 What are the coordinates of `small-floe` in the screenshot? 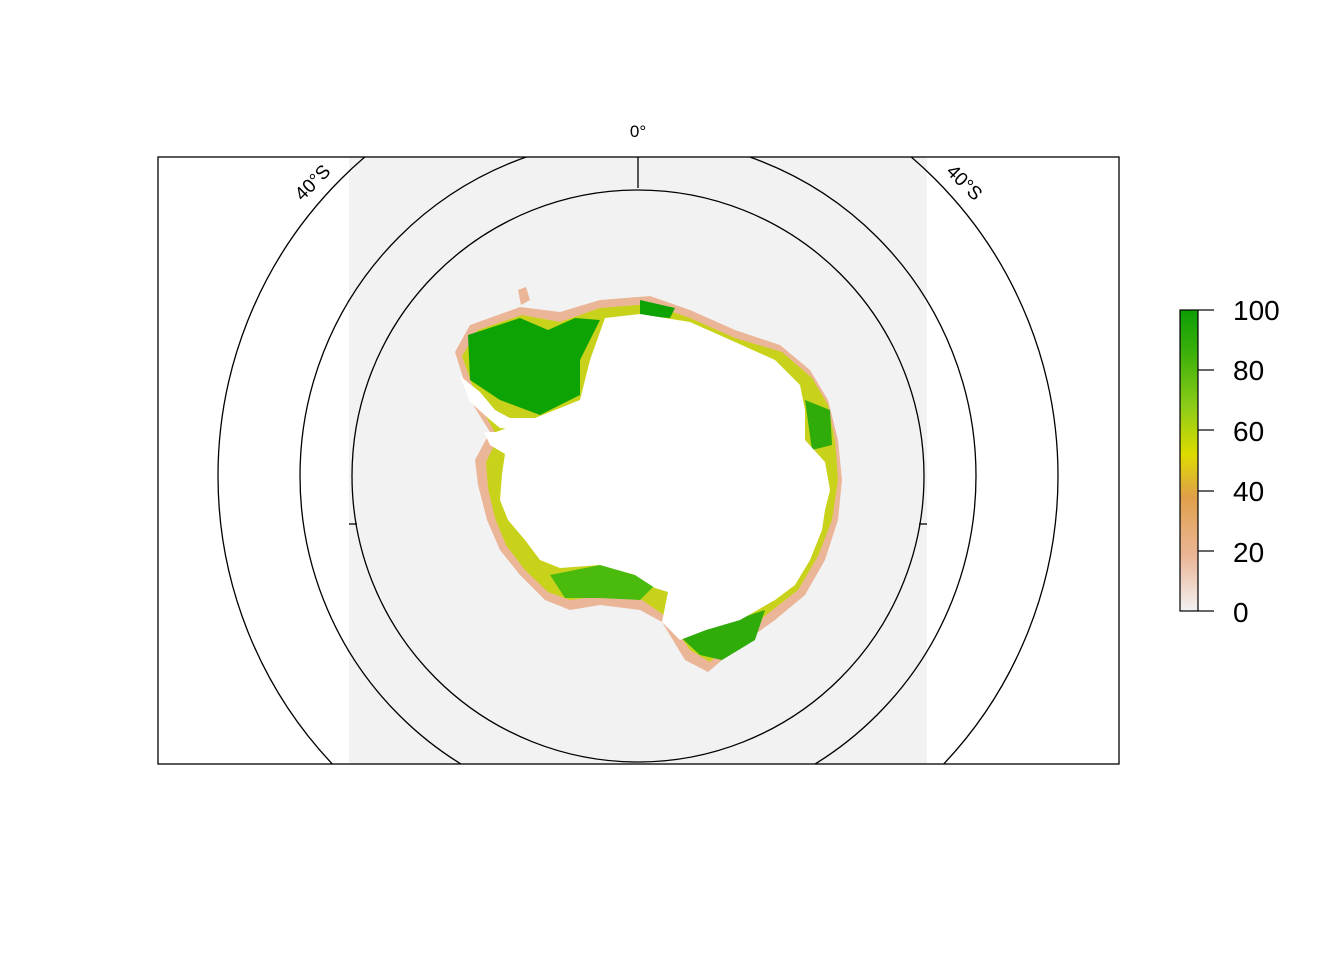 It's located at (524, 296).